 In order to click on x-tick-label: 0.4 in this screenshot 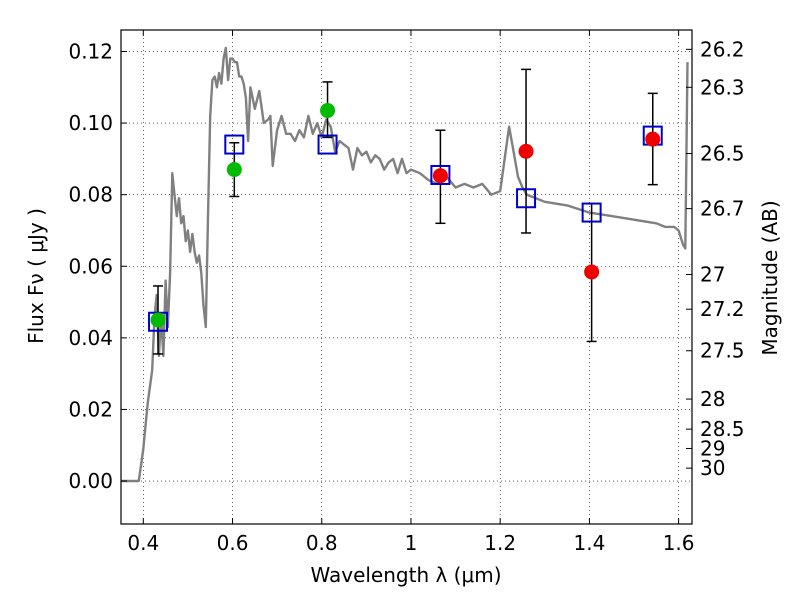, I will do `click(143, 543)`.